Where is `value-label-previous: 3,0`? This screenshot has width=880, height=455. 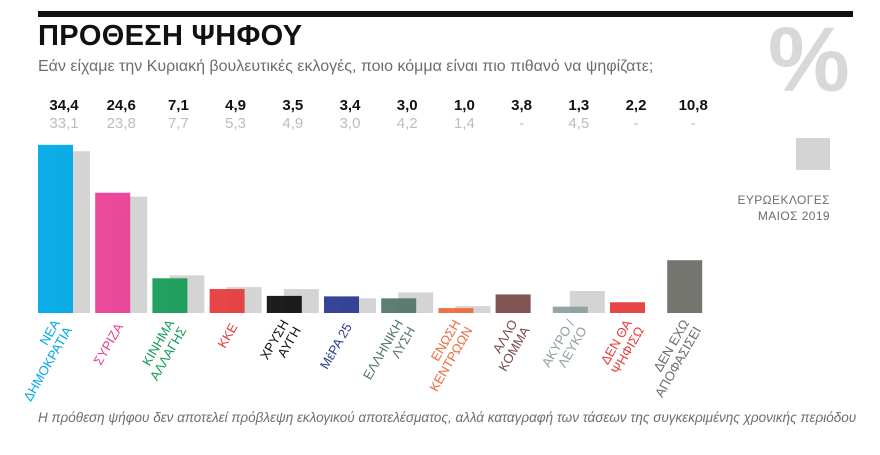
value-label-previous: 3,0 is located at coordinates (350, 123).